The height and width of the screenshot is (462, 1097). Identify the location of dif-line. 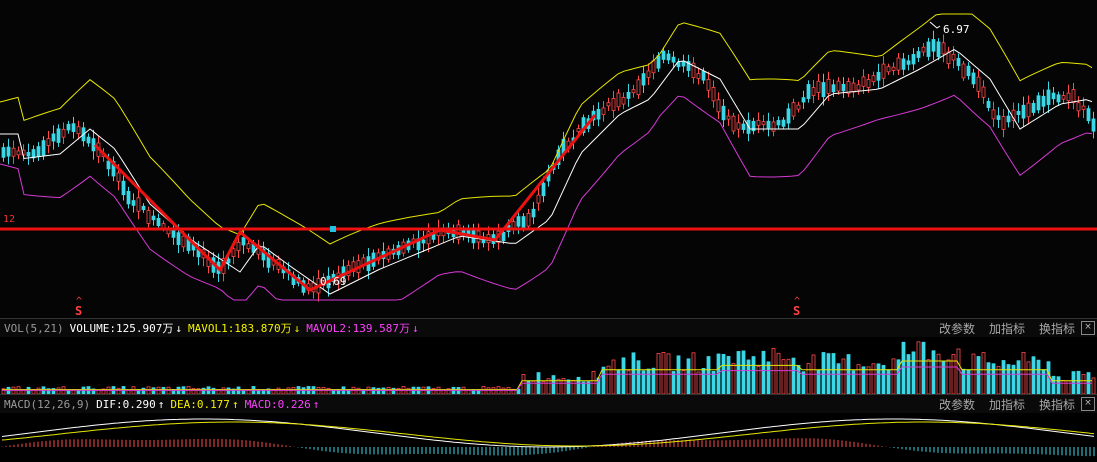
(548, 433).